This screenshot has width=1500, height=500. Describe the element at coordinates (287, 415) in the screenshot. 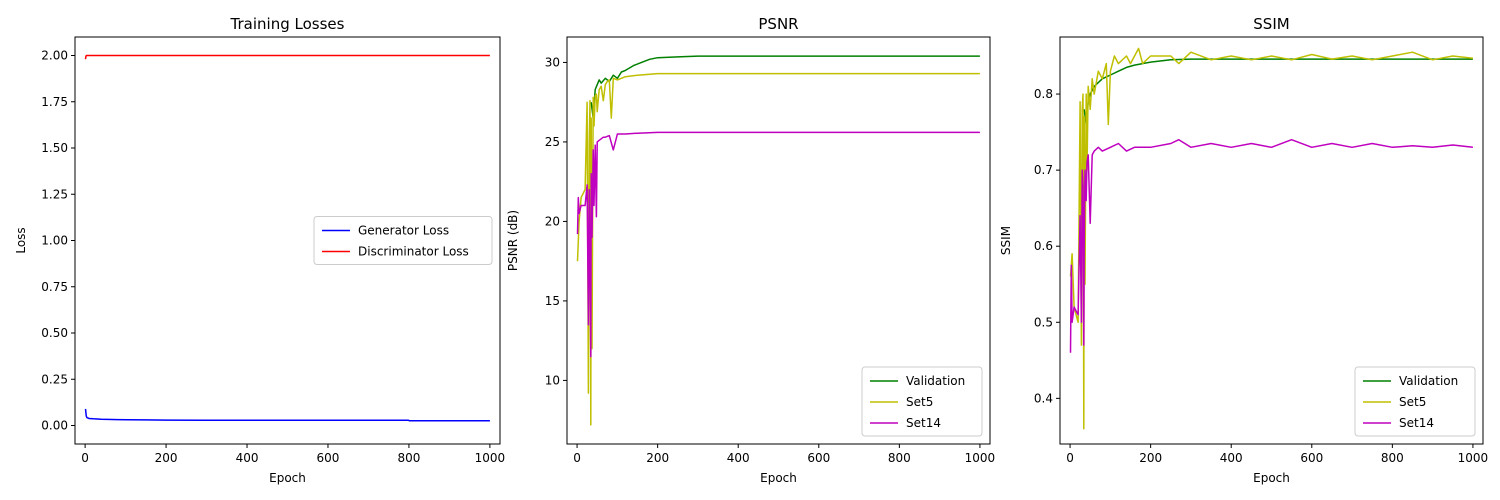

I see `series-line-generator-loss` at that location.